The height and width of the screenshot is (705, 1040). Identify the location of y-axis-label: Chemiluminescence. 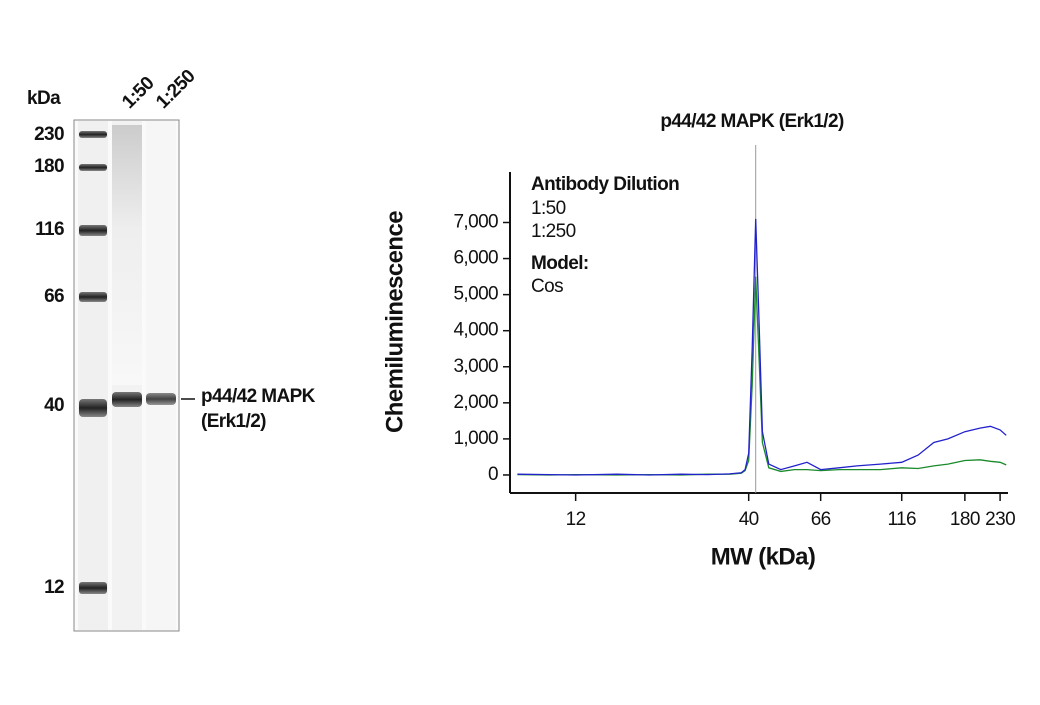
(394, 322).